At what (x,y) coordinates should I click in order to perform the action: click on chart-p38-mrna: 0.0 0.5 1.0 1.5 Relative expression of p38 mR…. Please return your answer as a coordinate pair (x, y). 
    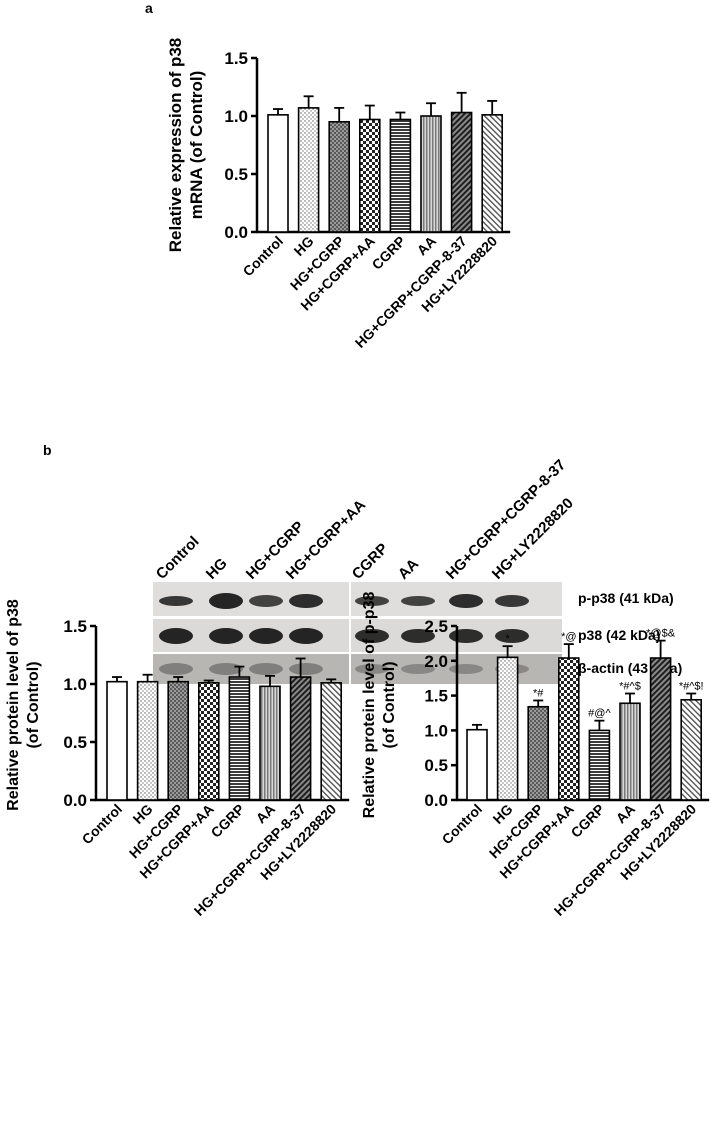
    Looking at the image, I should click on (338, 194).